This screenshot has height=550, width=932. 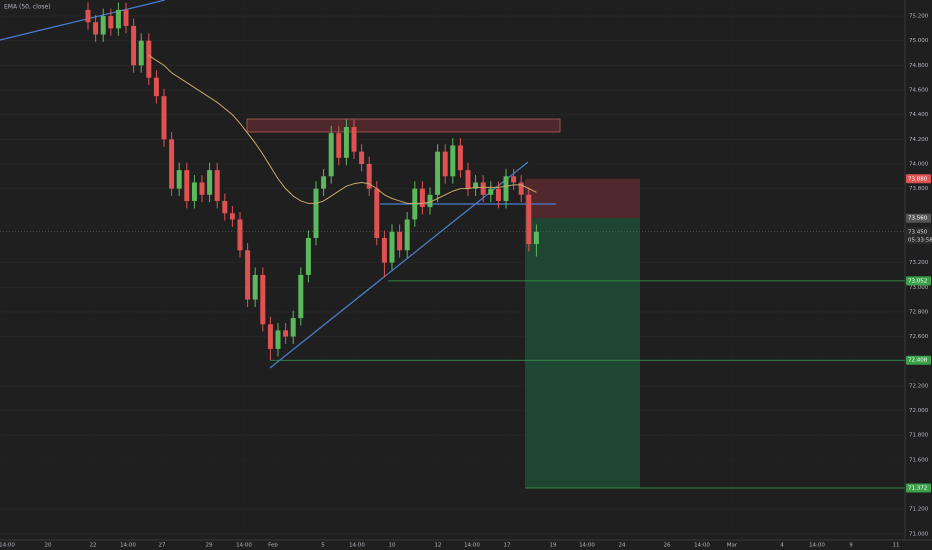 What do you see at coordinates (919, 164) in the screenshot?
I see `y-tick-label: 74.000` at bounding box center [919, 164].